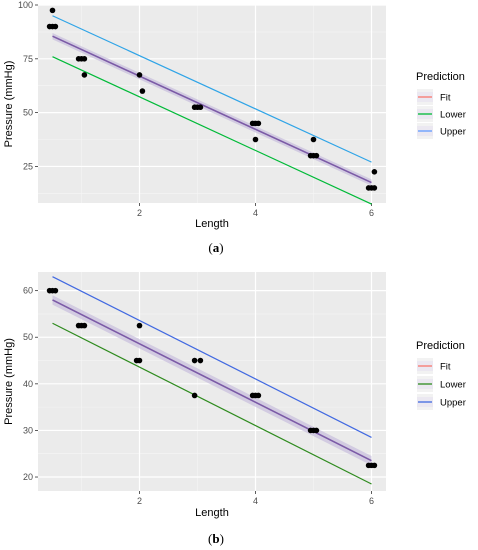 The height and width of the screenshot is (550, 478). I want to click on y-tick-label: 60, so click(28, 291).